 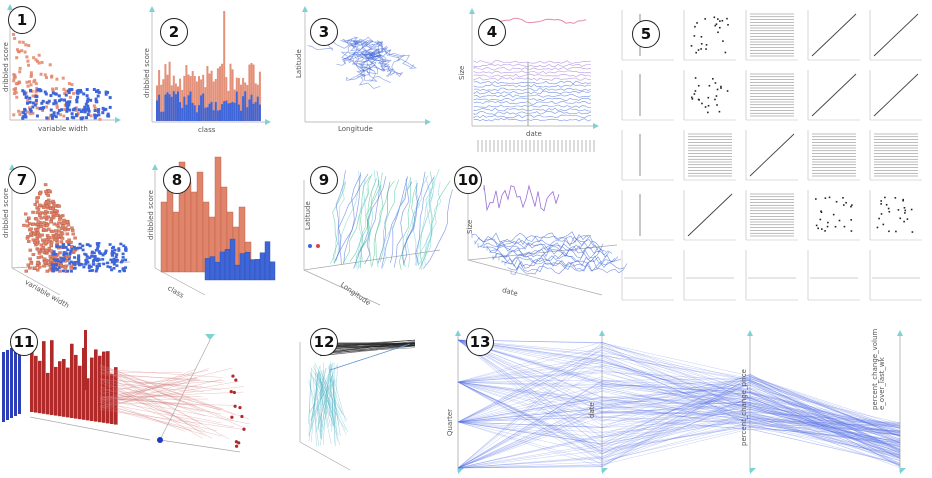 I want to click on panel-8-bar-3d: 8 dribbled score class, so click(x=215, y=230).